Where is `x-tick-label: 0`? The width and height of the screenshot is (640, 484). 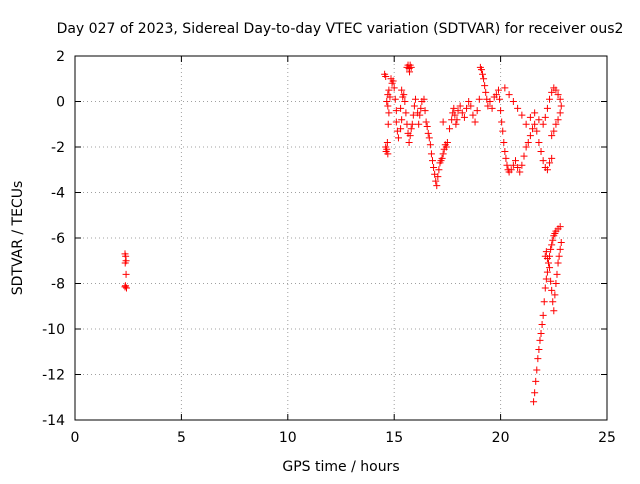
x-tick-label: 0 is located at coordinates (75, 438).